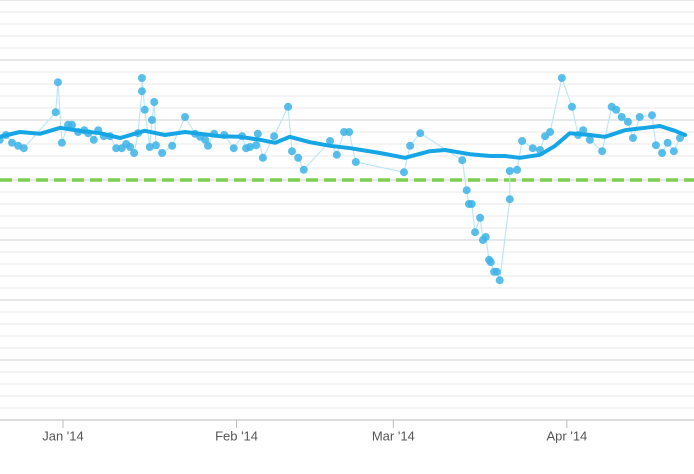  I want to click on x-tick-label: Feb '14, so click(236, 435).